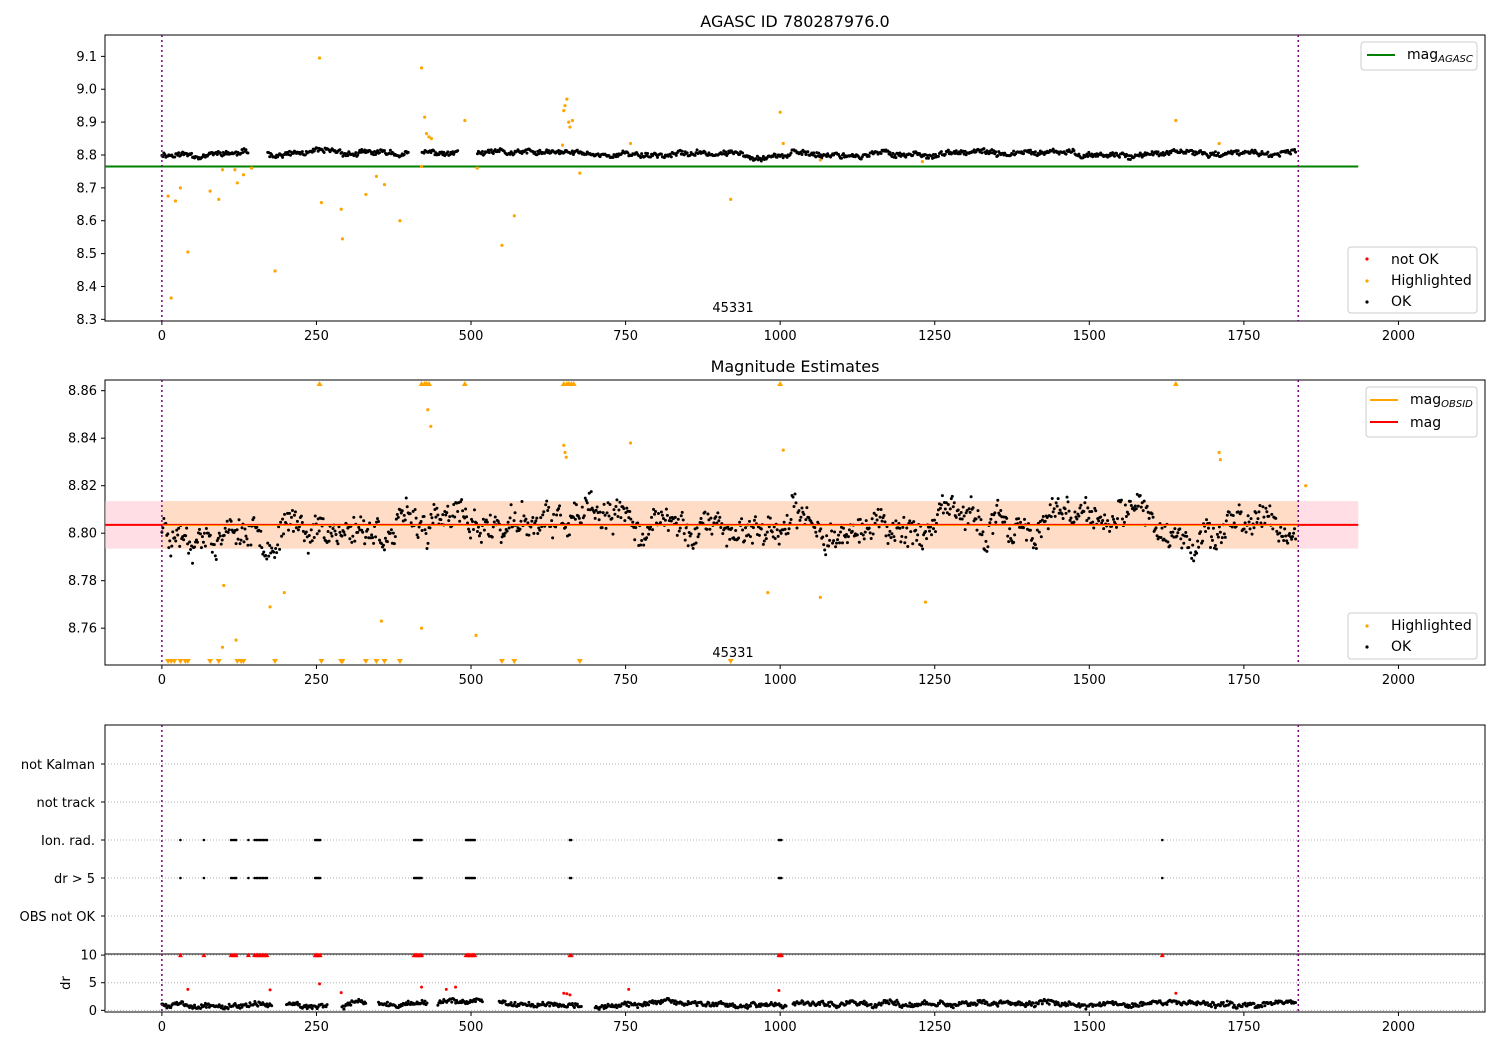 The width and height of the screenshot is (1500, 1050). Describe the element at coordinates (1431, 281) in the screenshot. I see `legend-highlighted: Highlighted` at that location.